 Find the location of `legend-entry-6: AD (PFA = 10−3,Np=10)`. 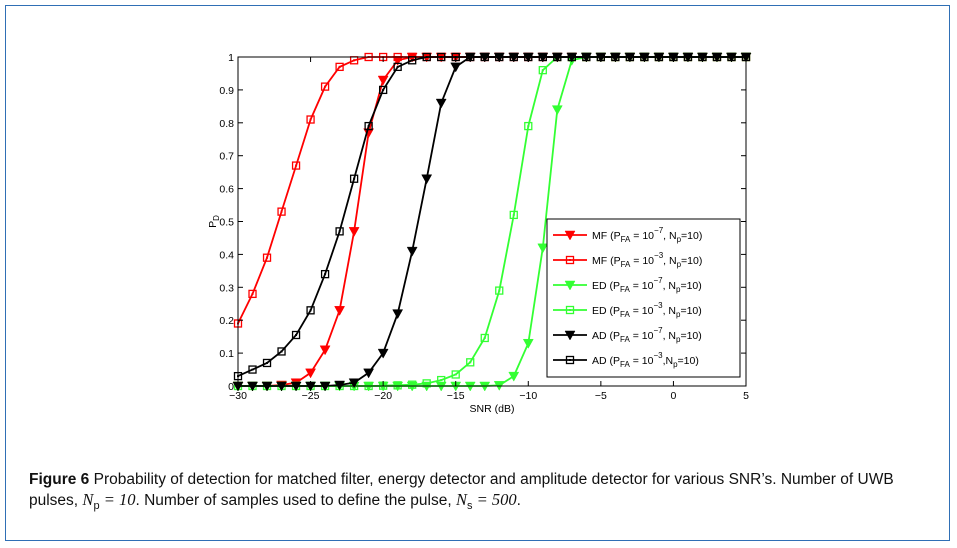

legend-entry-6: AD (PFA = 10−3,Np=10) is located at coordinates (626, 360).